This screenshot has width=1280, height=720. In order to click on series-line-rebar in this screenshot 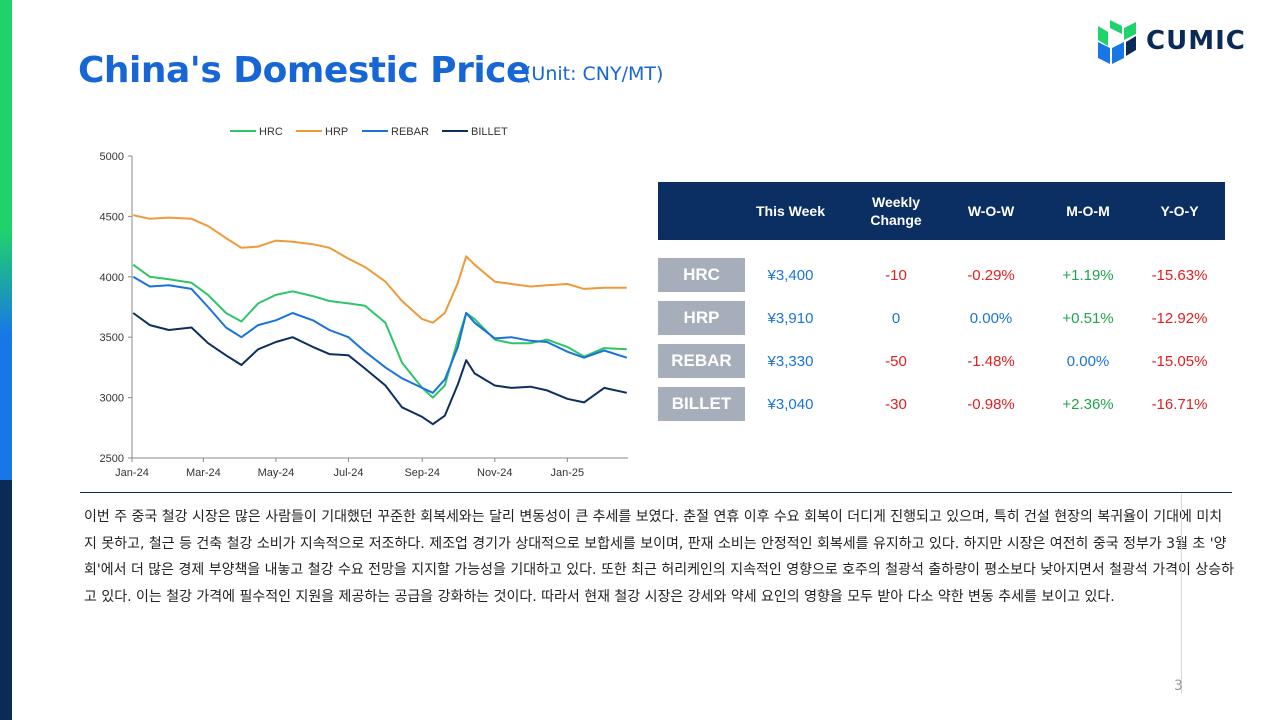, I will do `click(380, 334)`.